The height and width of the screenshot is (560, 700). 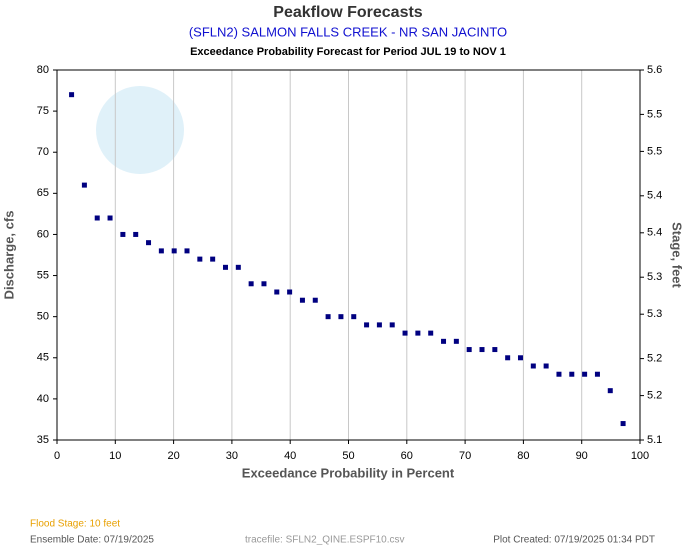 What do you see at coordinates (465, 456) in the screenshot?
I see `x-tick-label: 70` at bounding box center [465, 456].